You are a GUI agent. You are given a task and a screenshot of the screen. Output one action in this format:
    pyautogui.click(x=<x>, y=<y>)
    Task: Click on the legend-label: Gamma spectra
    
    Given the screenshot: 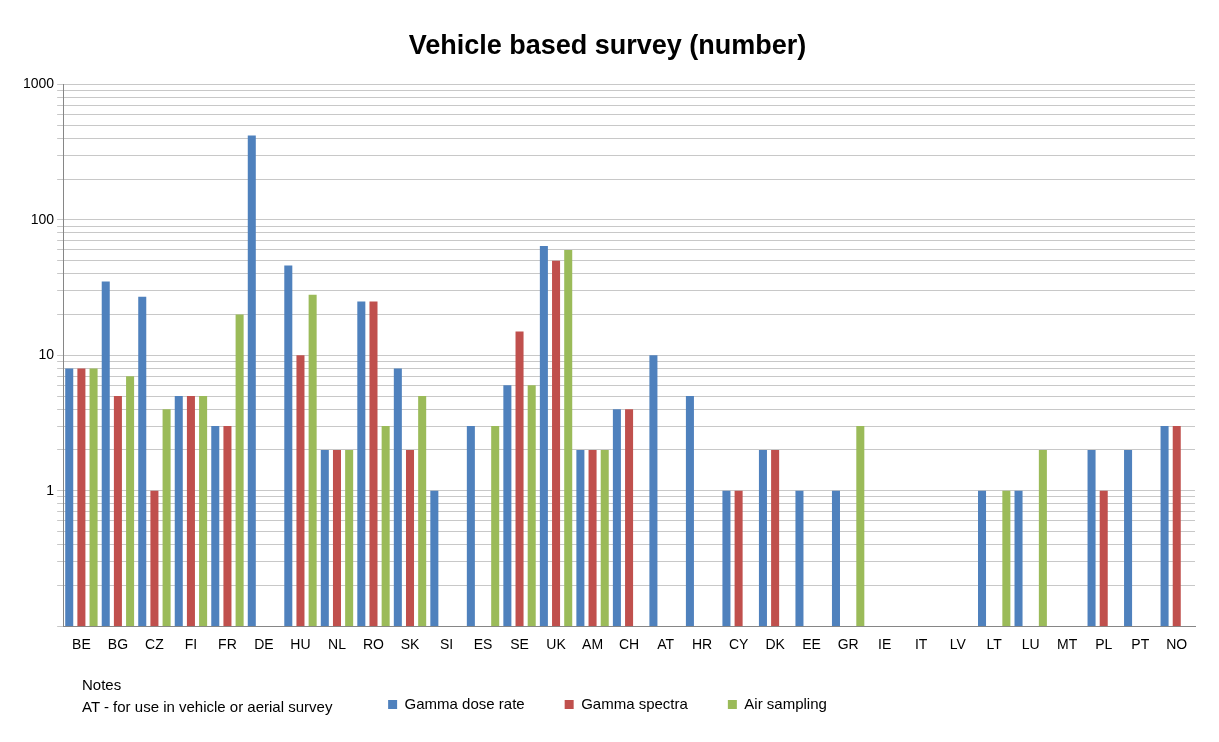 What is the action you would take?
    pyautogui.click(x=635, y=703)
    